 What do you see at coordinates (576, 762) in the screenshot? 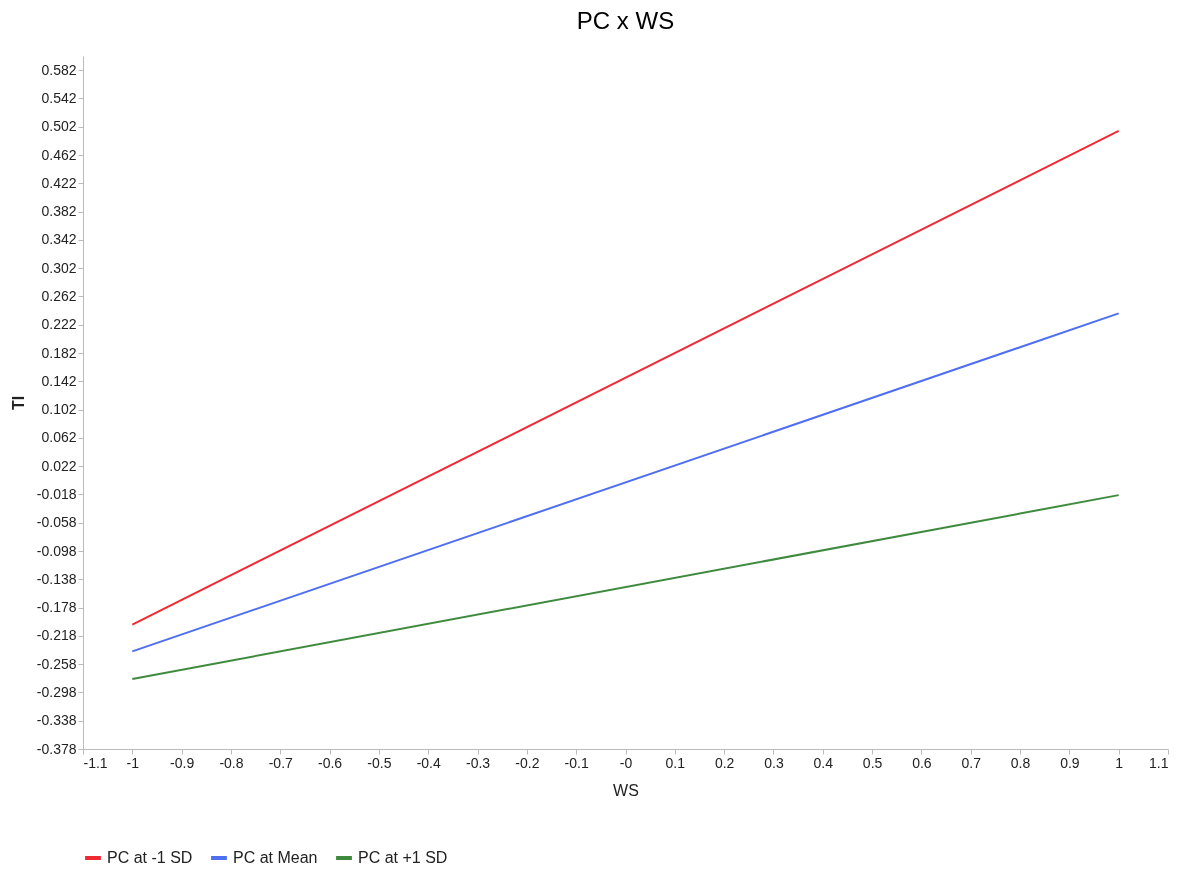
I see `x-tick-label: -0.1` at bounding box center [576, 762].